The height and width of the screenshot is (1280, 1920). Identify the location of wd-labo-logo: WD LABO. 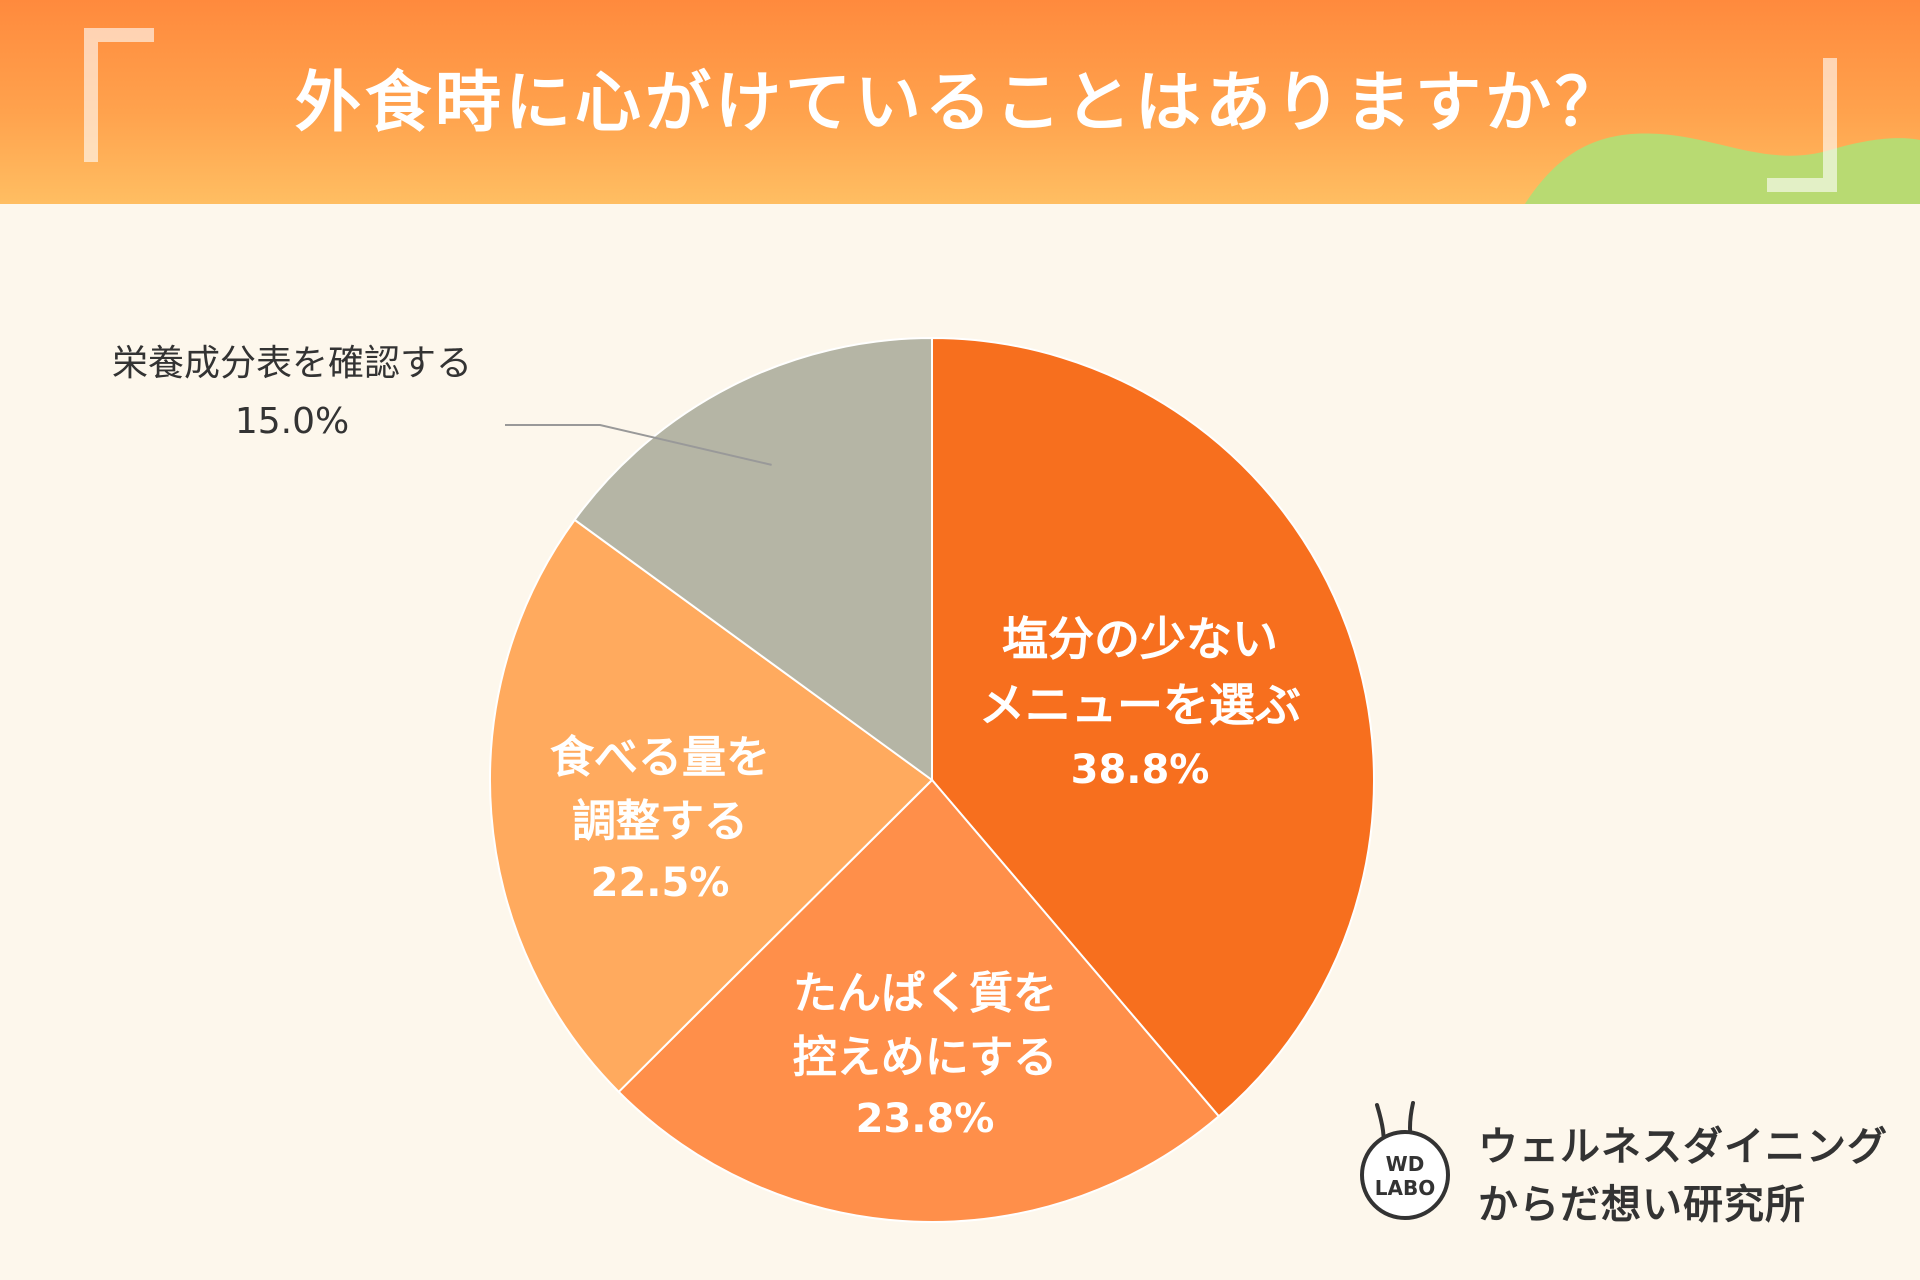
(1405, 1160).